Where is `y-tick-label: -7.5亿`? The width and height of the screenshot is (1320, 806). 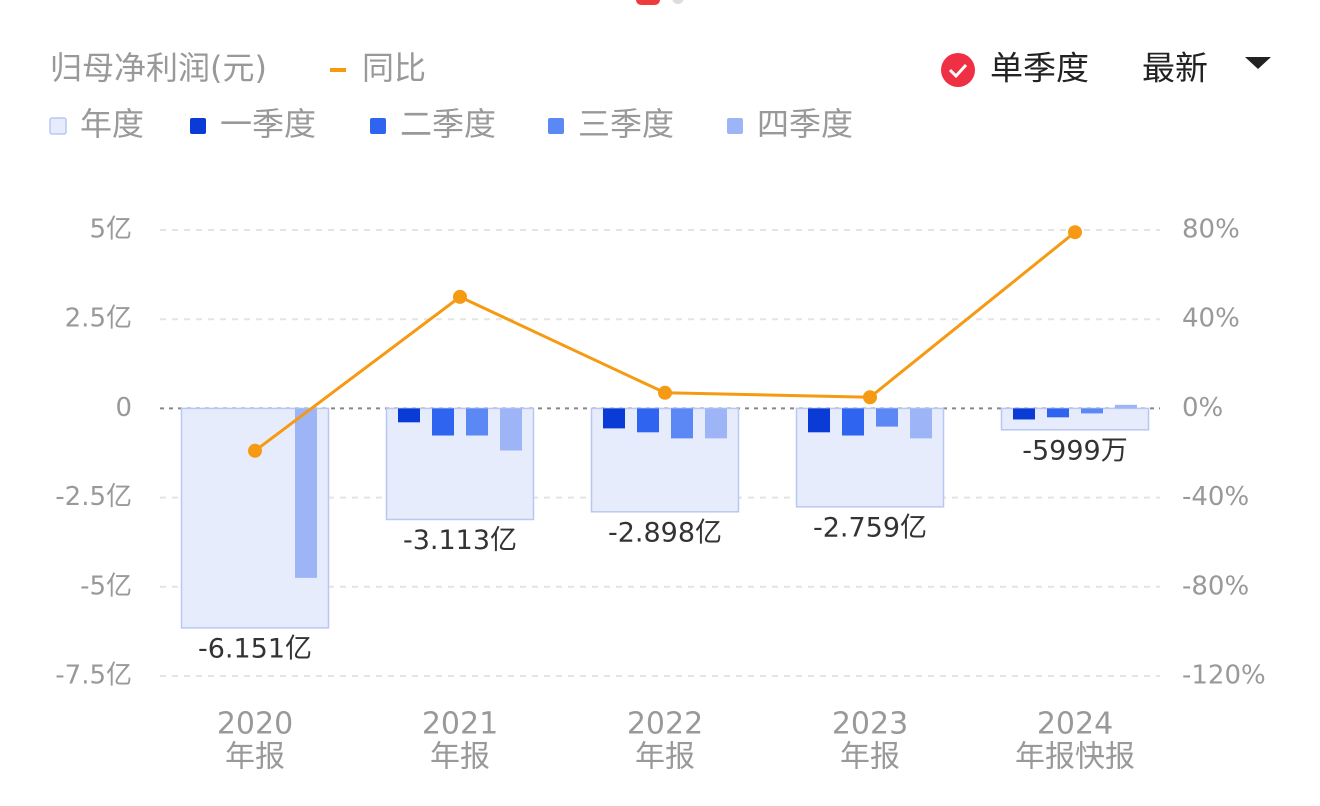
y-tick-label: -7.5亿 is located at coordinates (93, 676).